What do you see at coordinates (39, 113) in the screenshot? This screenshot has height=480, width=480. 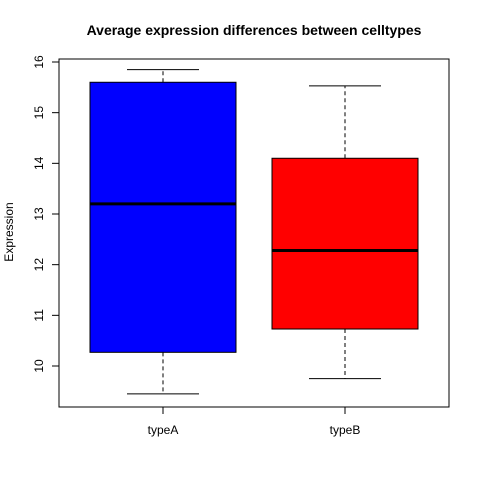 I see `y-tick-label-15: 15` at bounding box center [39, 113].